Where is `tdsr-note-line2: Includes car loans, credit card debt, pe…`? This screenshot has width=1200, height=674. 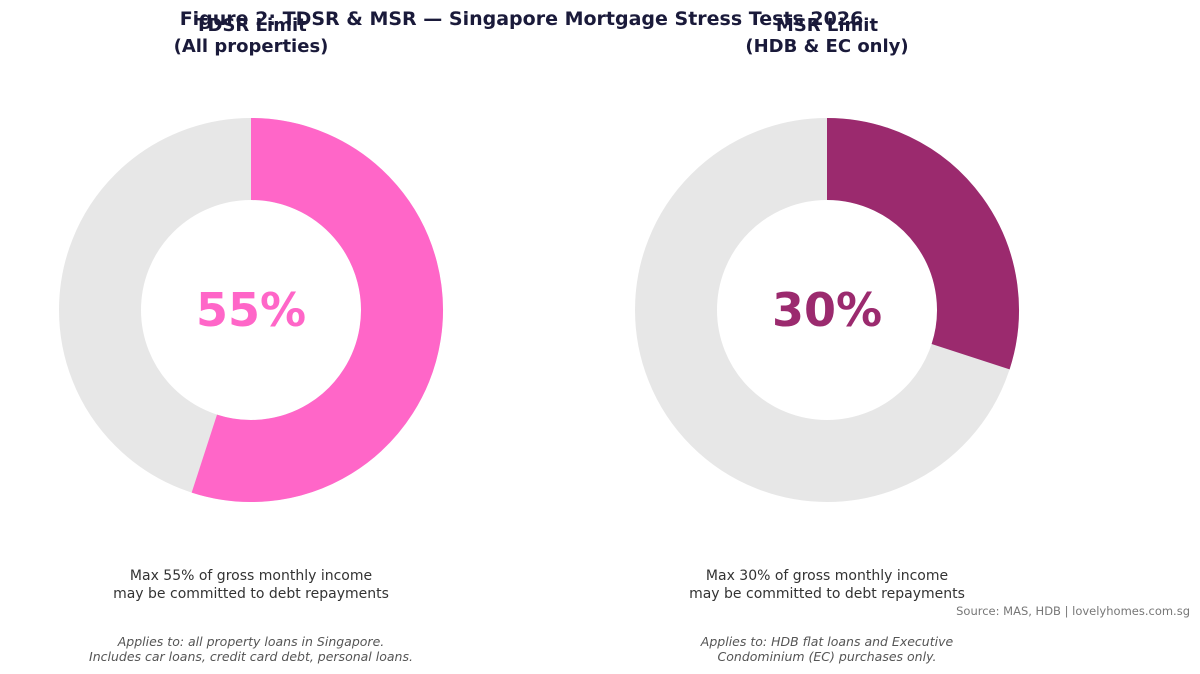 tdsr-note-line2: Includes car loans, credit card debt, pe… is located at coordinates (251, 656).